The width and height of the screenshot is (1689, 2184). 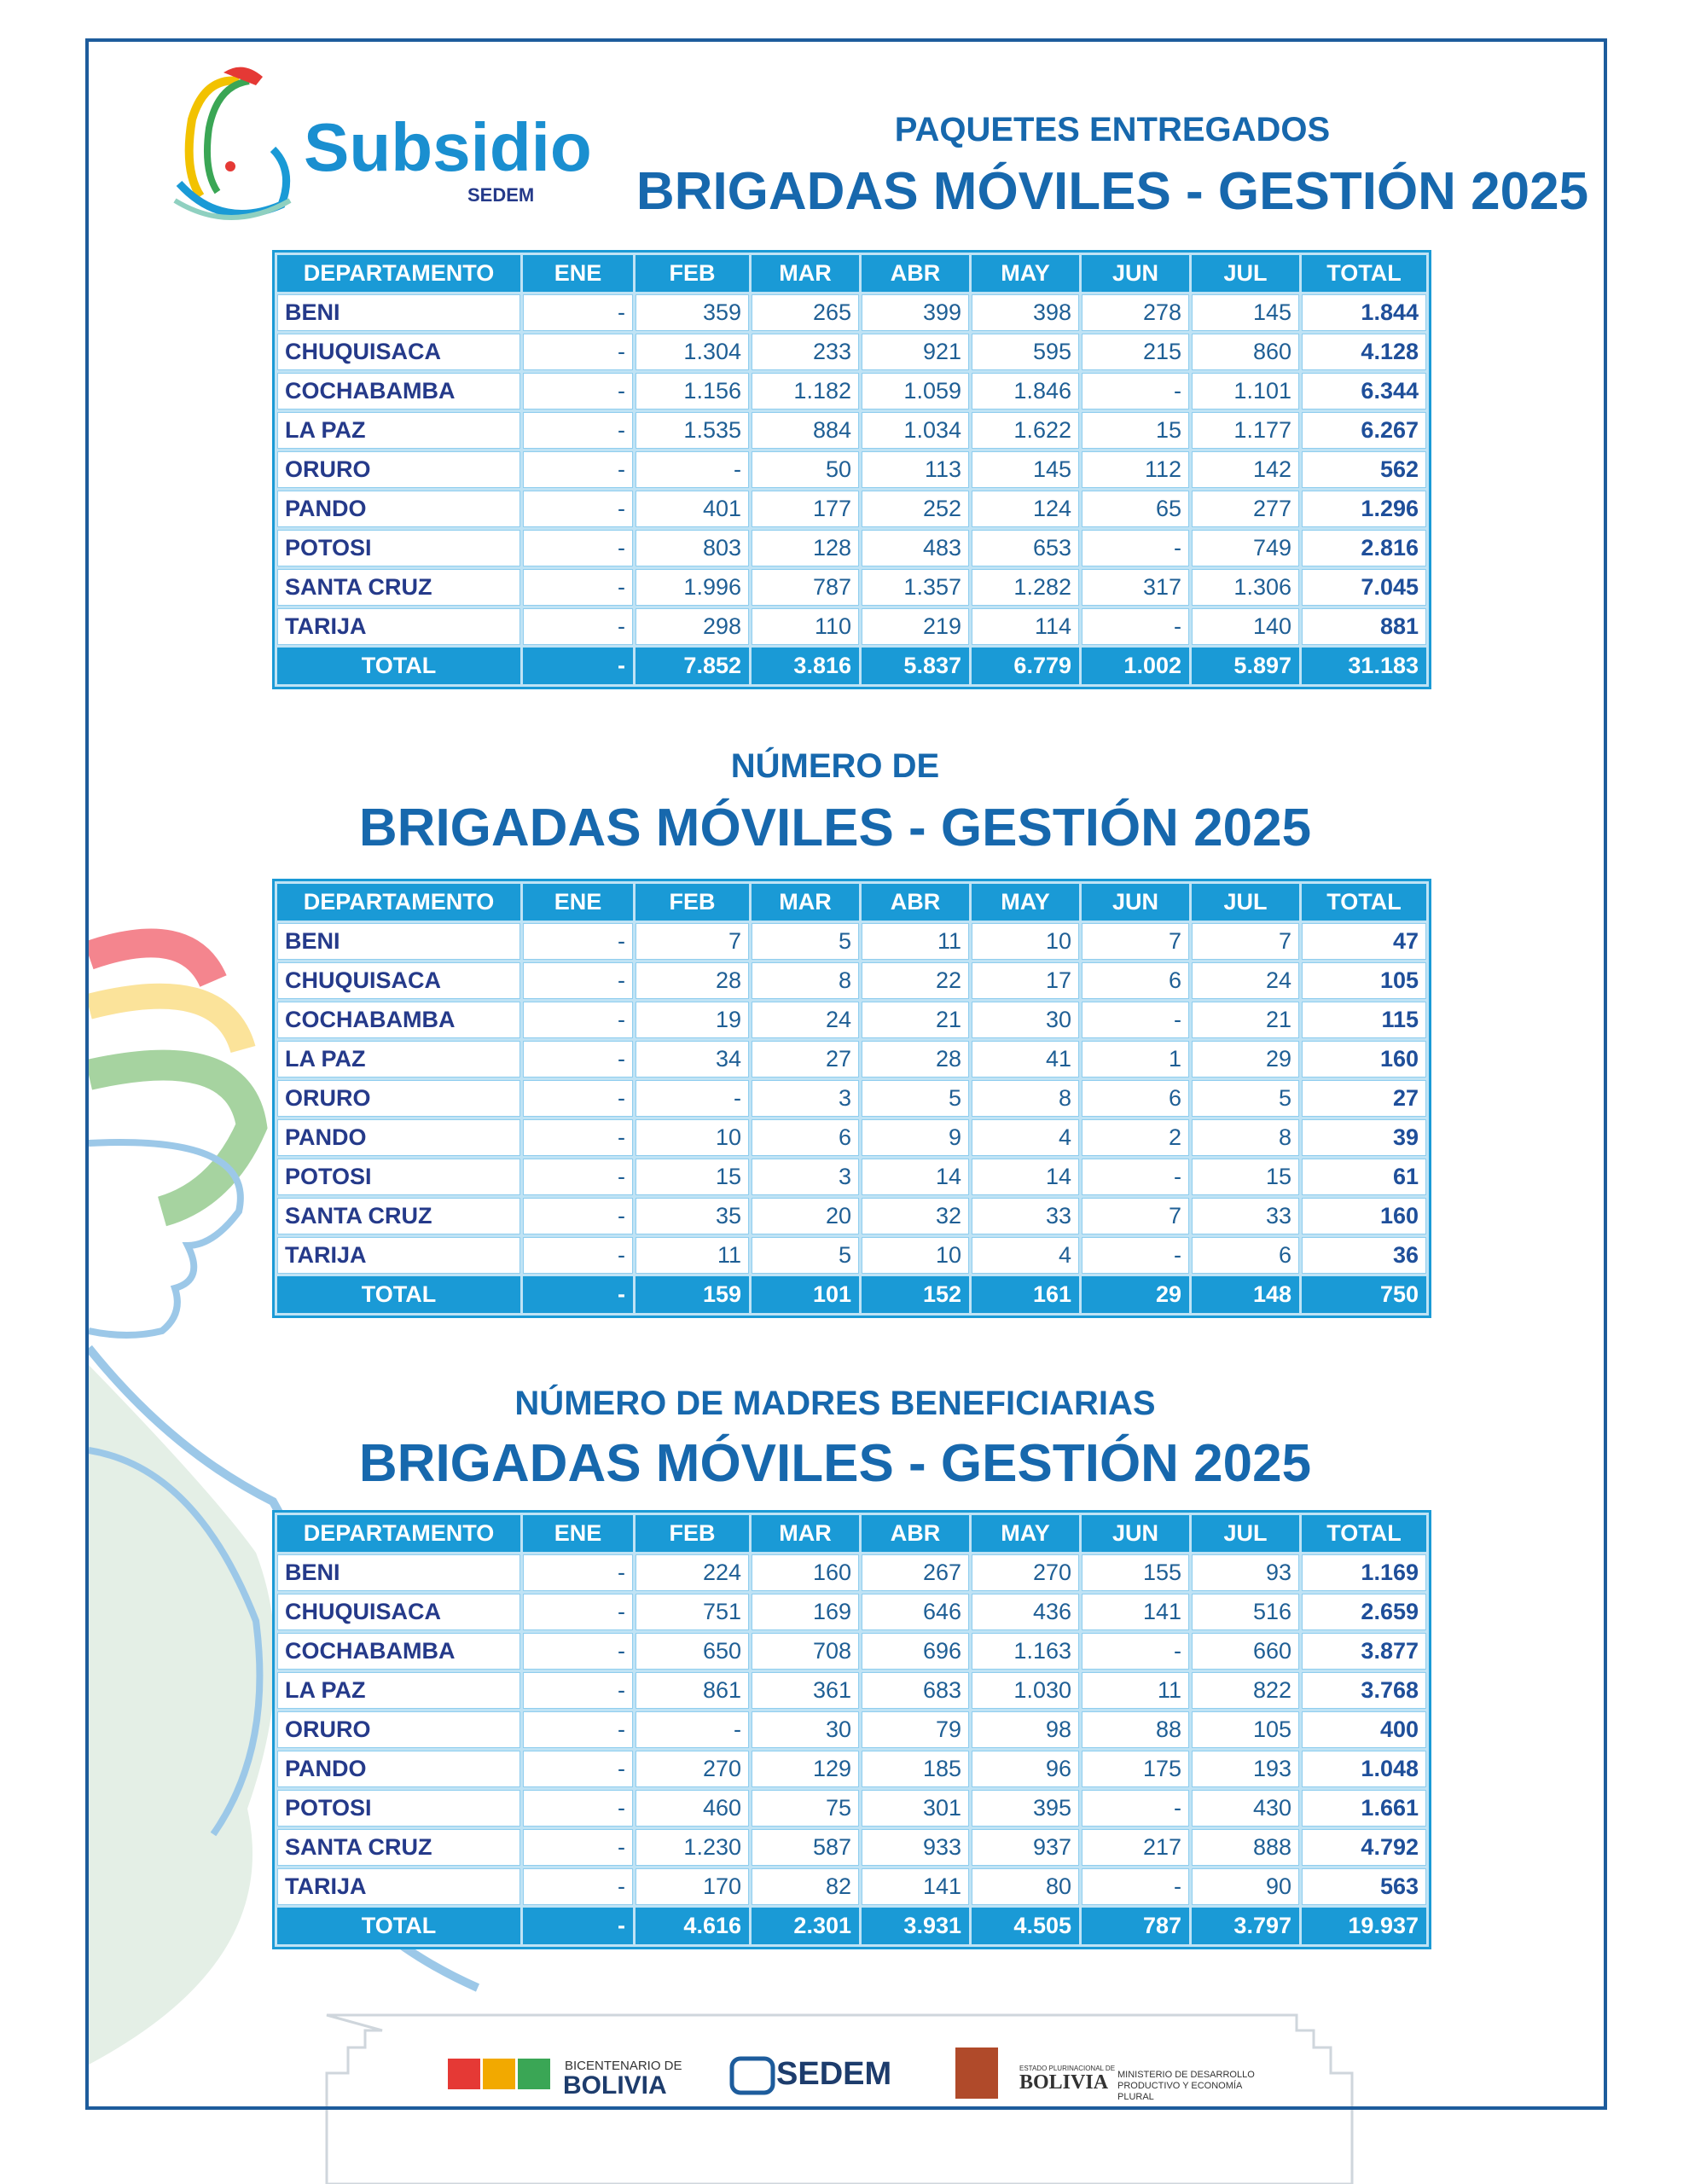 What do you see at coordinates (692, 391) in the screenshot?
I see `value-cell: 1.156` at bounding box center [692, 391].